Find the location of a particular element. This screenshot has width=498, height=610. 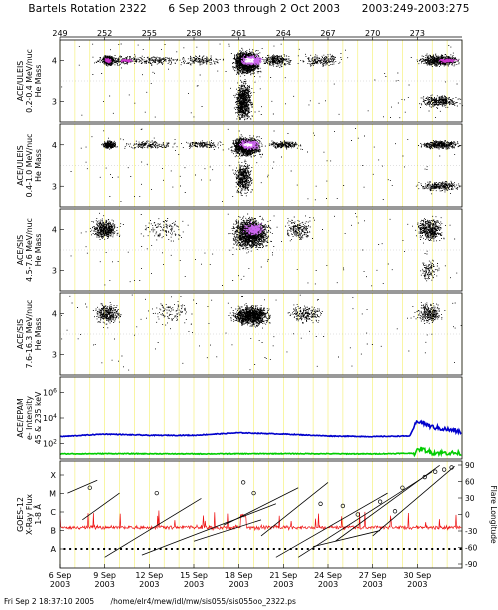

right-tick-label: 90 is located at coordinates (470, 465).